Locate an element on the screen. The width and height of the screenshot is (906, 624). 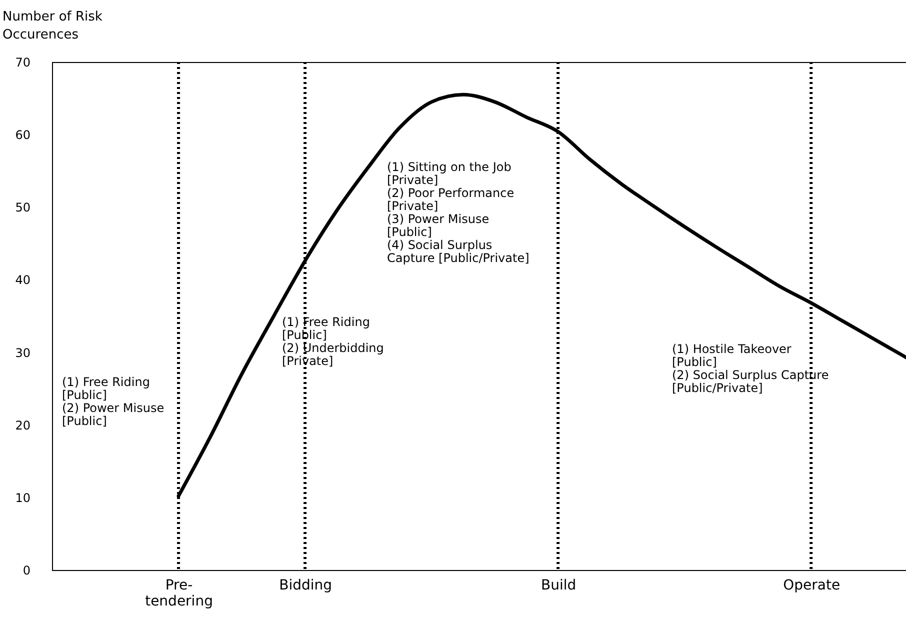
y-tick-label: 10 is located at coordinates (22, 497).